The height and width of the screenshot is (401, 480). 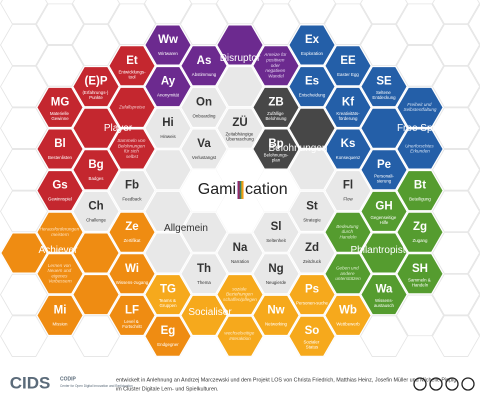 I want to click on license-icon, so click(x=436, y=384).